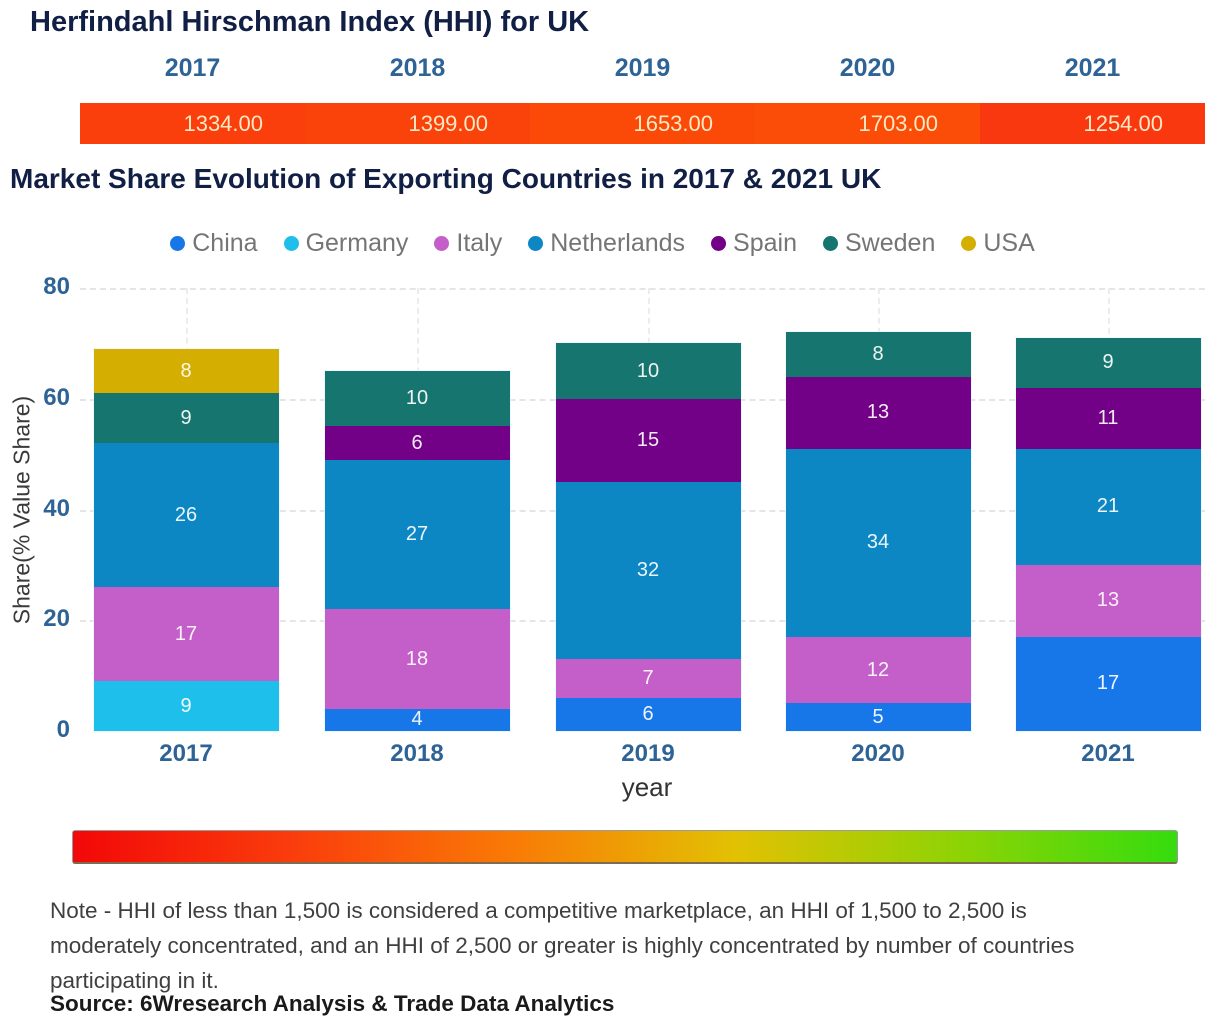 Image resolution: width=1205 pixels, height=1032 pixels. Describe the element at coordinates (618, 242) in the screenshot. I see `legend-item-label: Netherlands` at that location.